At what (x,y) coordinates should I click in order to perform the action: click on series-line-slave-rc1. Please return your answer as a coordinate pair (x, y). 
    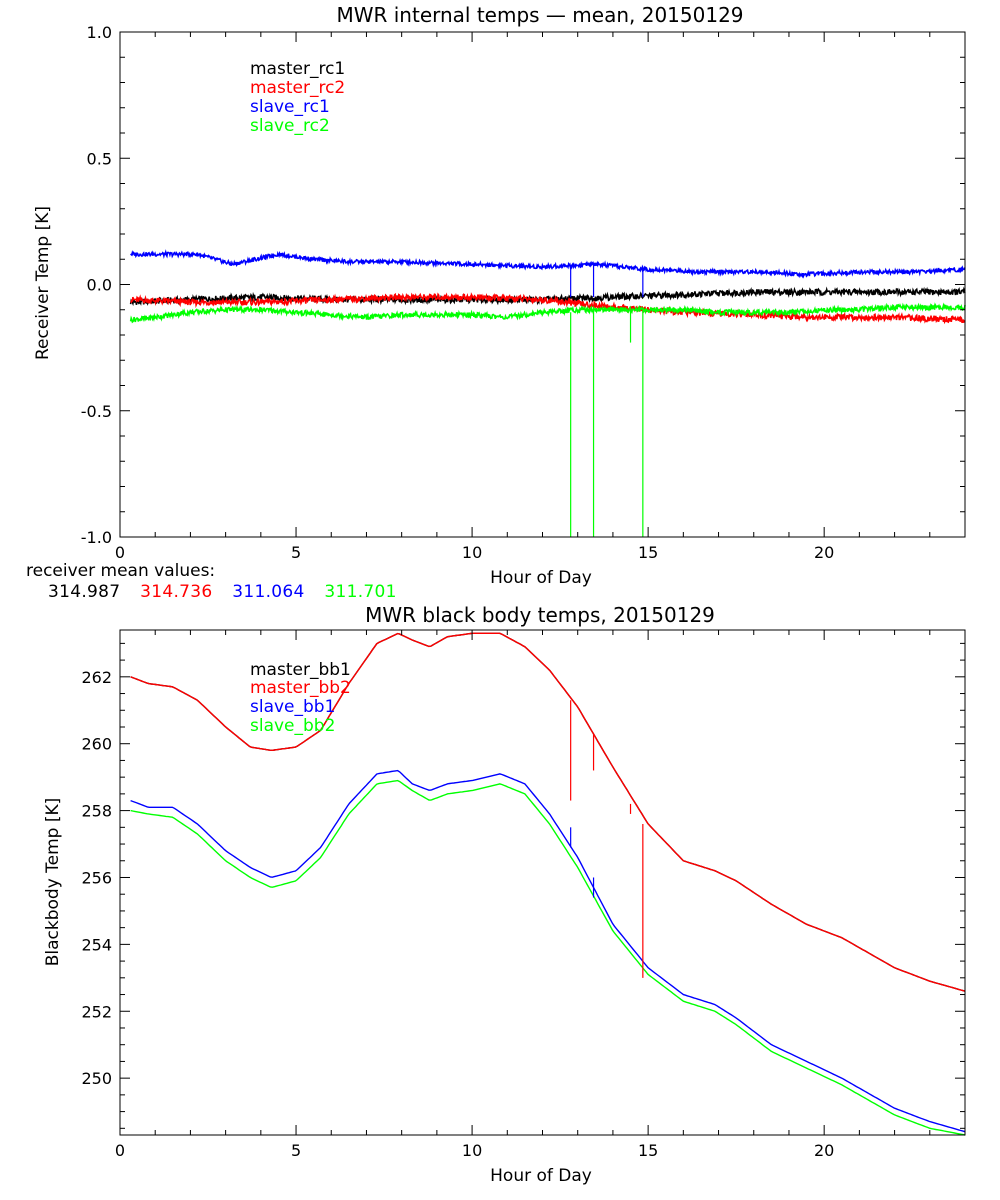
    Looking at the image, I should click on (548, 264).